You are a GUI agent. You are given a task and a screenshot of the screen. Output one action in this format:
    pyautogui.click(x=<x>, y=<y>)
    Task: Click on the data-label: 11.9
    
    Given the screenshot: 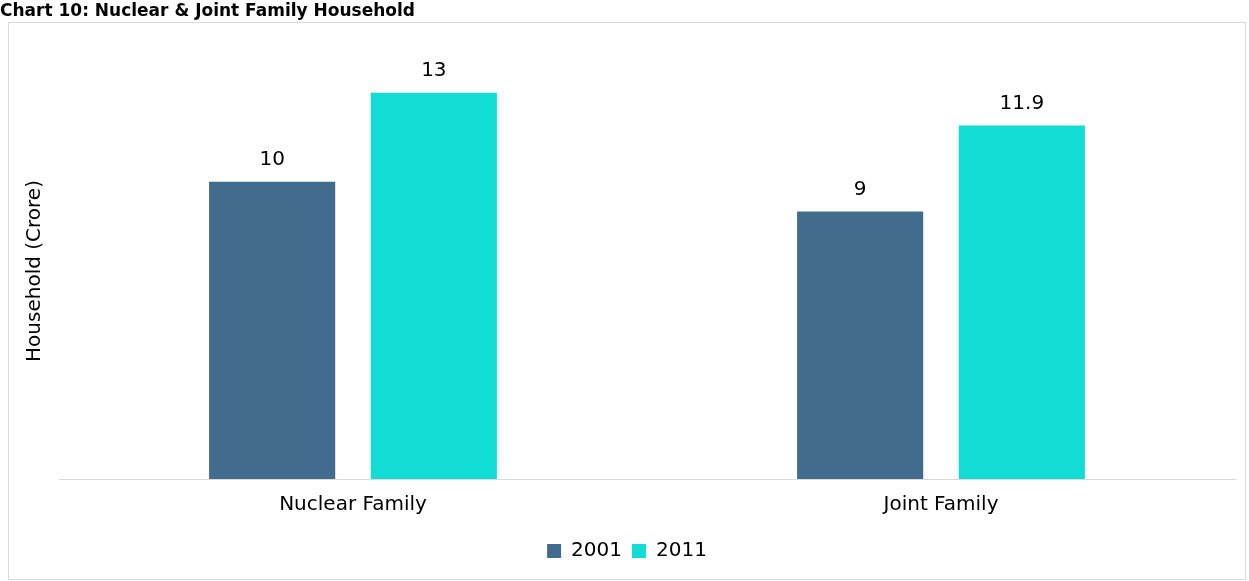 What is the action you would take?
    pyautogui.click(x=1022, y=101)
    